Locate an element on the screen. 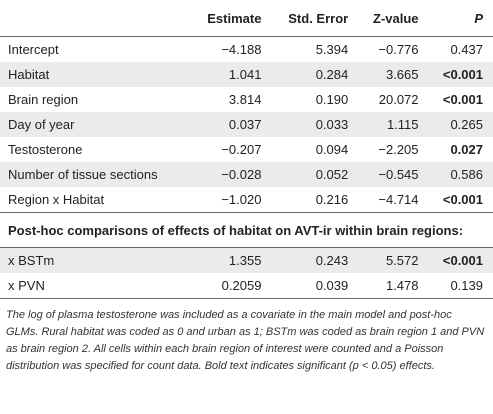  table-row: Habitat 1.041 0.284 3.665 <0.001 is located at coordinates (246, 74).